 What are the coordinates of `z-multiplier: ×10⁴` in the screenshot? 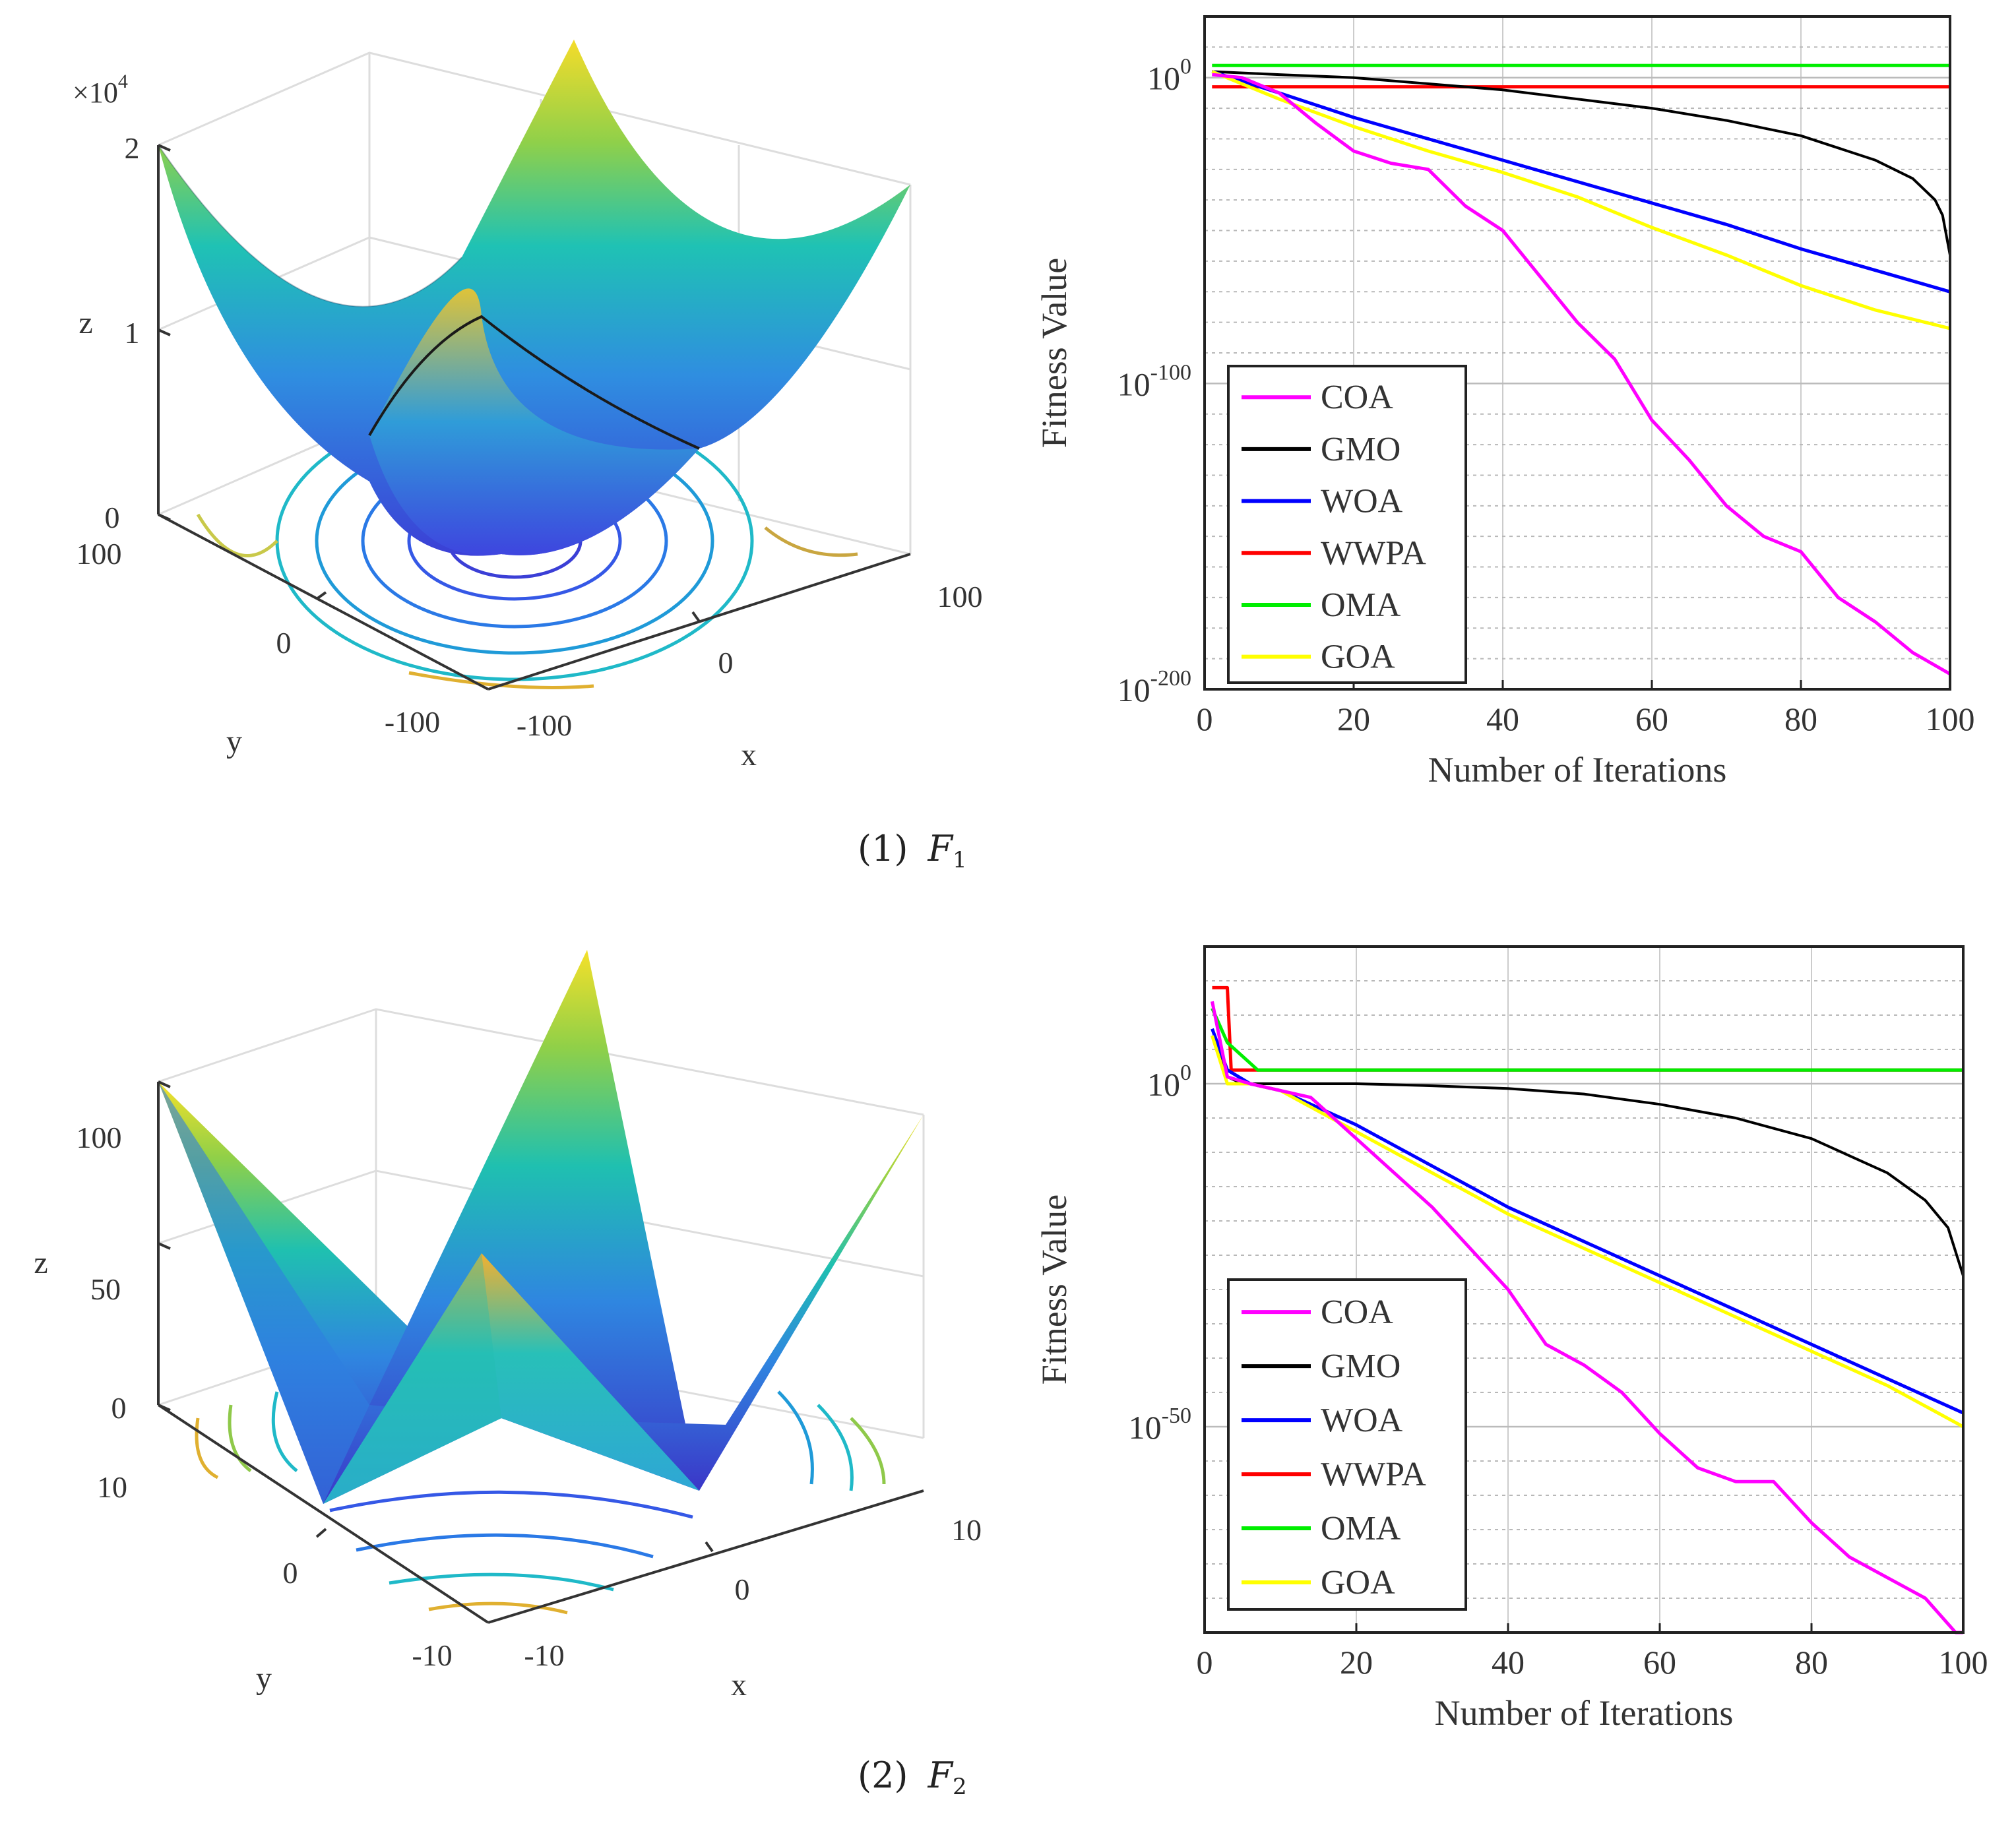 It's located at (101, 90).